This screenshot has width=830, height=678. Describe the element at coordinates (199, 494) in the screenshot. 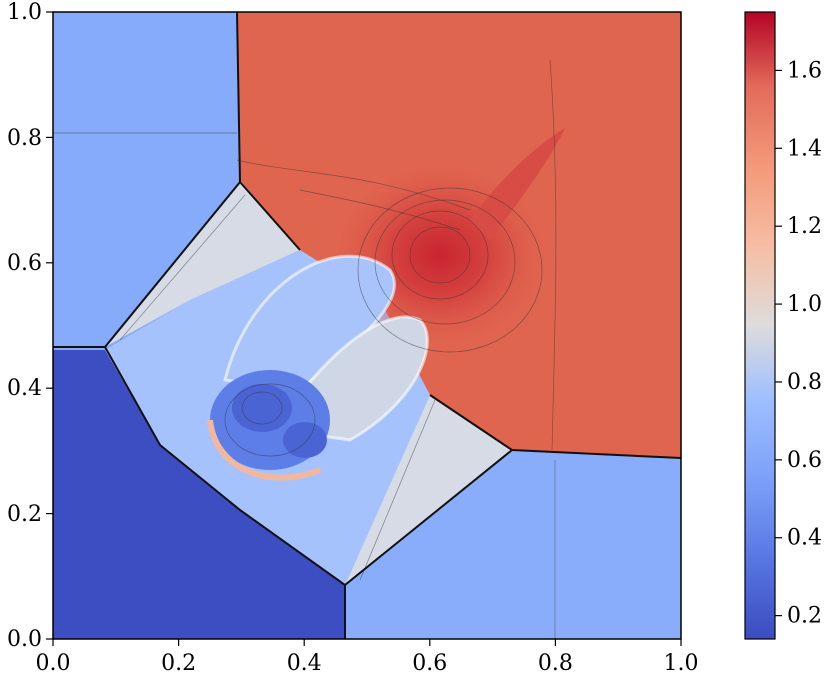

I see `region-lower-left` at that location.